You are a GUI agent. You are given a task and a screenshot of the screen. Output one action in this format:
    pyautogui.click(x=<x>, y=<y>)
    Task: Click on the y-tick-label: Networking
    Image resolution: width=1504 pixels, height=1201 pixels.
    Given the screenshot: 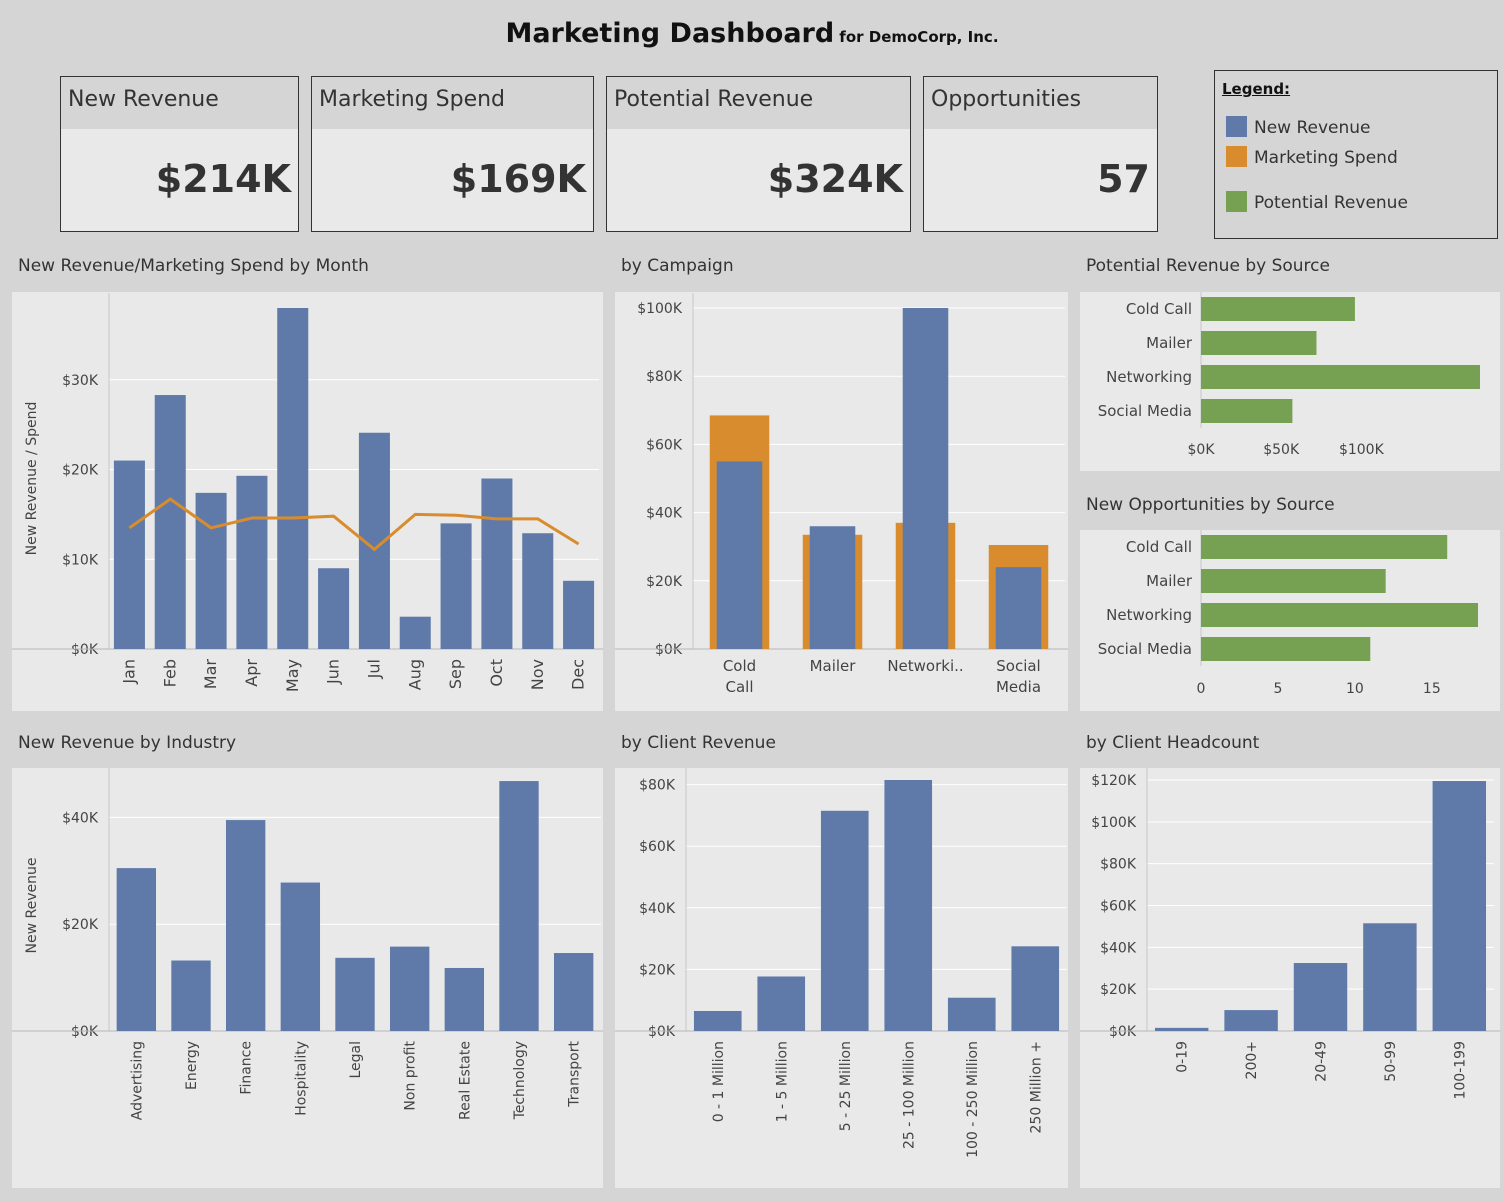 What is the action you would take?
    pyautogui.click(x=1149, y=377)
    